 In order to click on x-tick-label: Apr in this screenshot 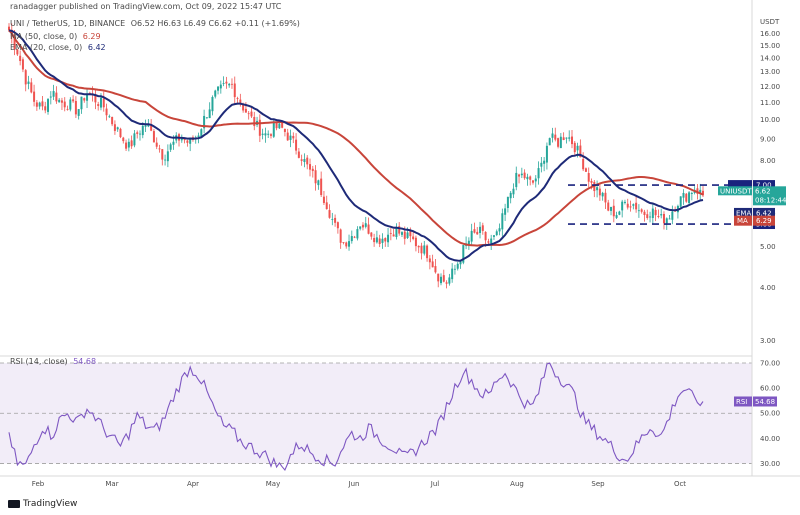, I will do `click(193, 484)`.